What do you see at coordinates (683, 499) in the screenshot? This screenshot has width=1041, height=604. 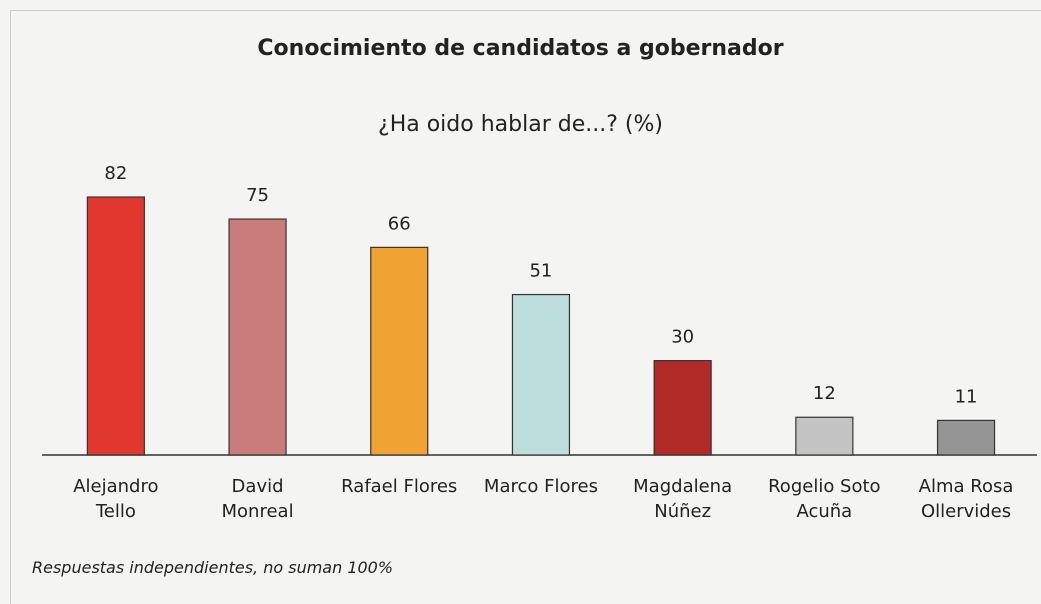 I see `x-tick-label: Magdalena Núñez` at bounding box center [683, 499].